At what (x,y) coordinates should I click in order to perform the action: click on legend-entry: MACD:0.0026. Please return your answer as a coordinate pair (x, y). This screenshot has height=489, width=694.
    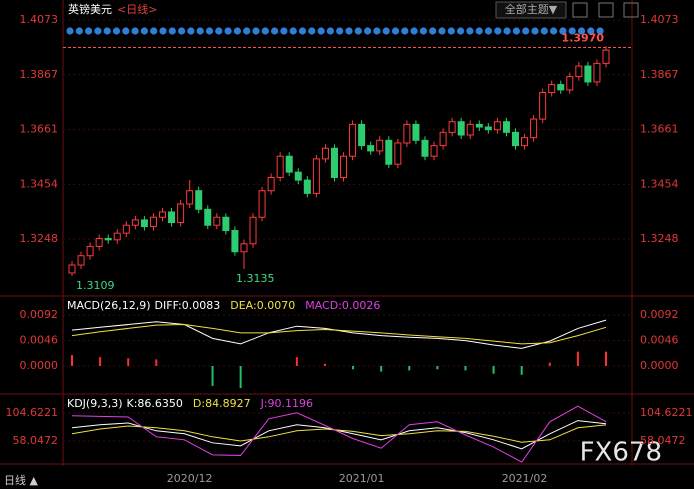
    Looking at the image, I should click on (342, 305).